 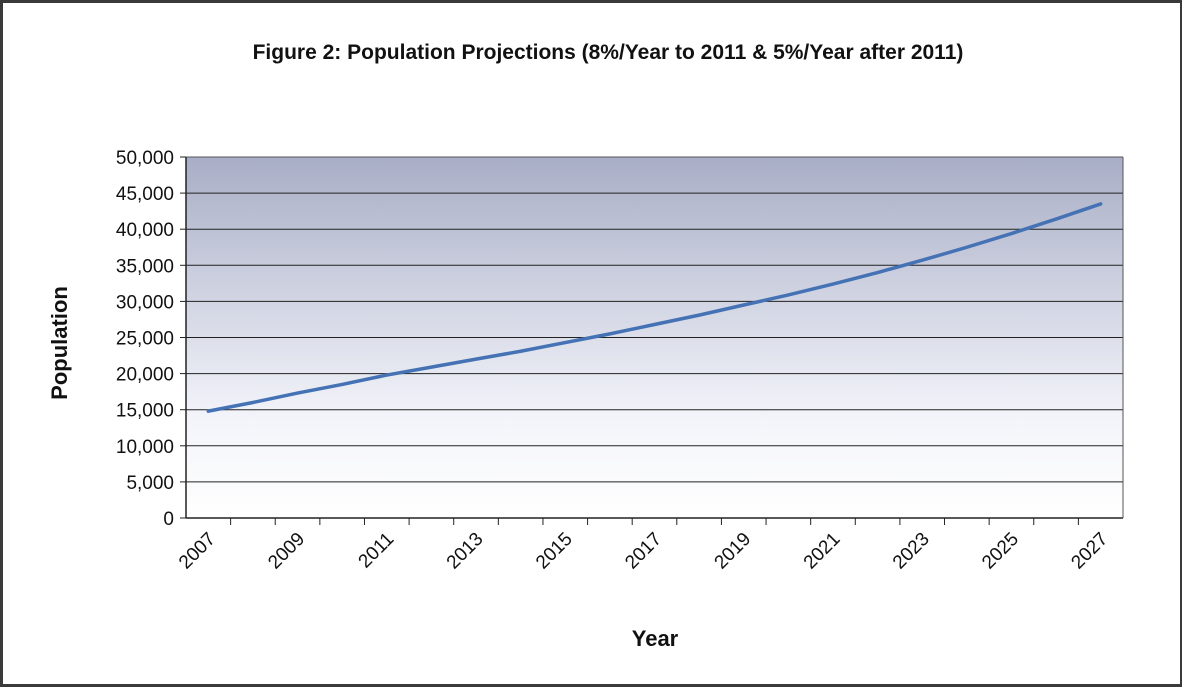 What do you see at coordinates (733, 551) in the screenshot?
I see `x-tick-label: 2019` at bounding box center [733, 551].